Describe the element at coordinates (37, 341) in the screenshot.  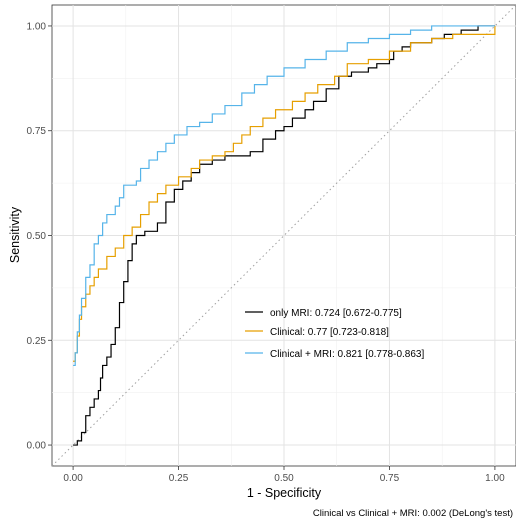
I see `y-tick-label: 0.25` at that location.